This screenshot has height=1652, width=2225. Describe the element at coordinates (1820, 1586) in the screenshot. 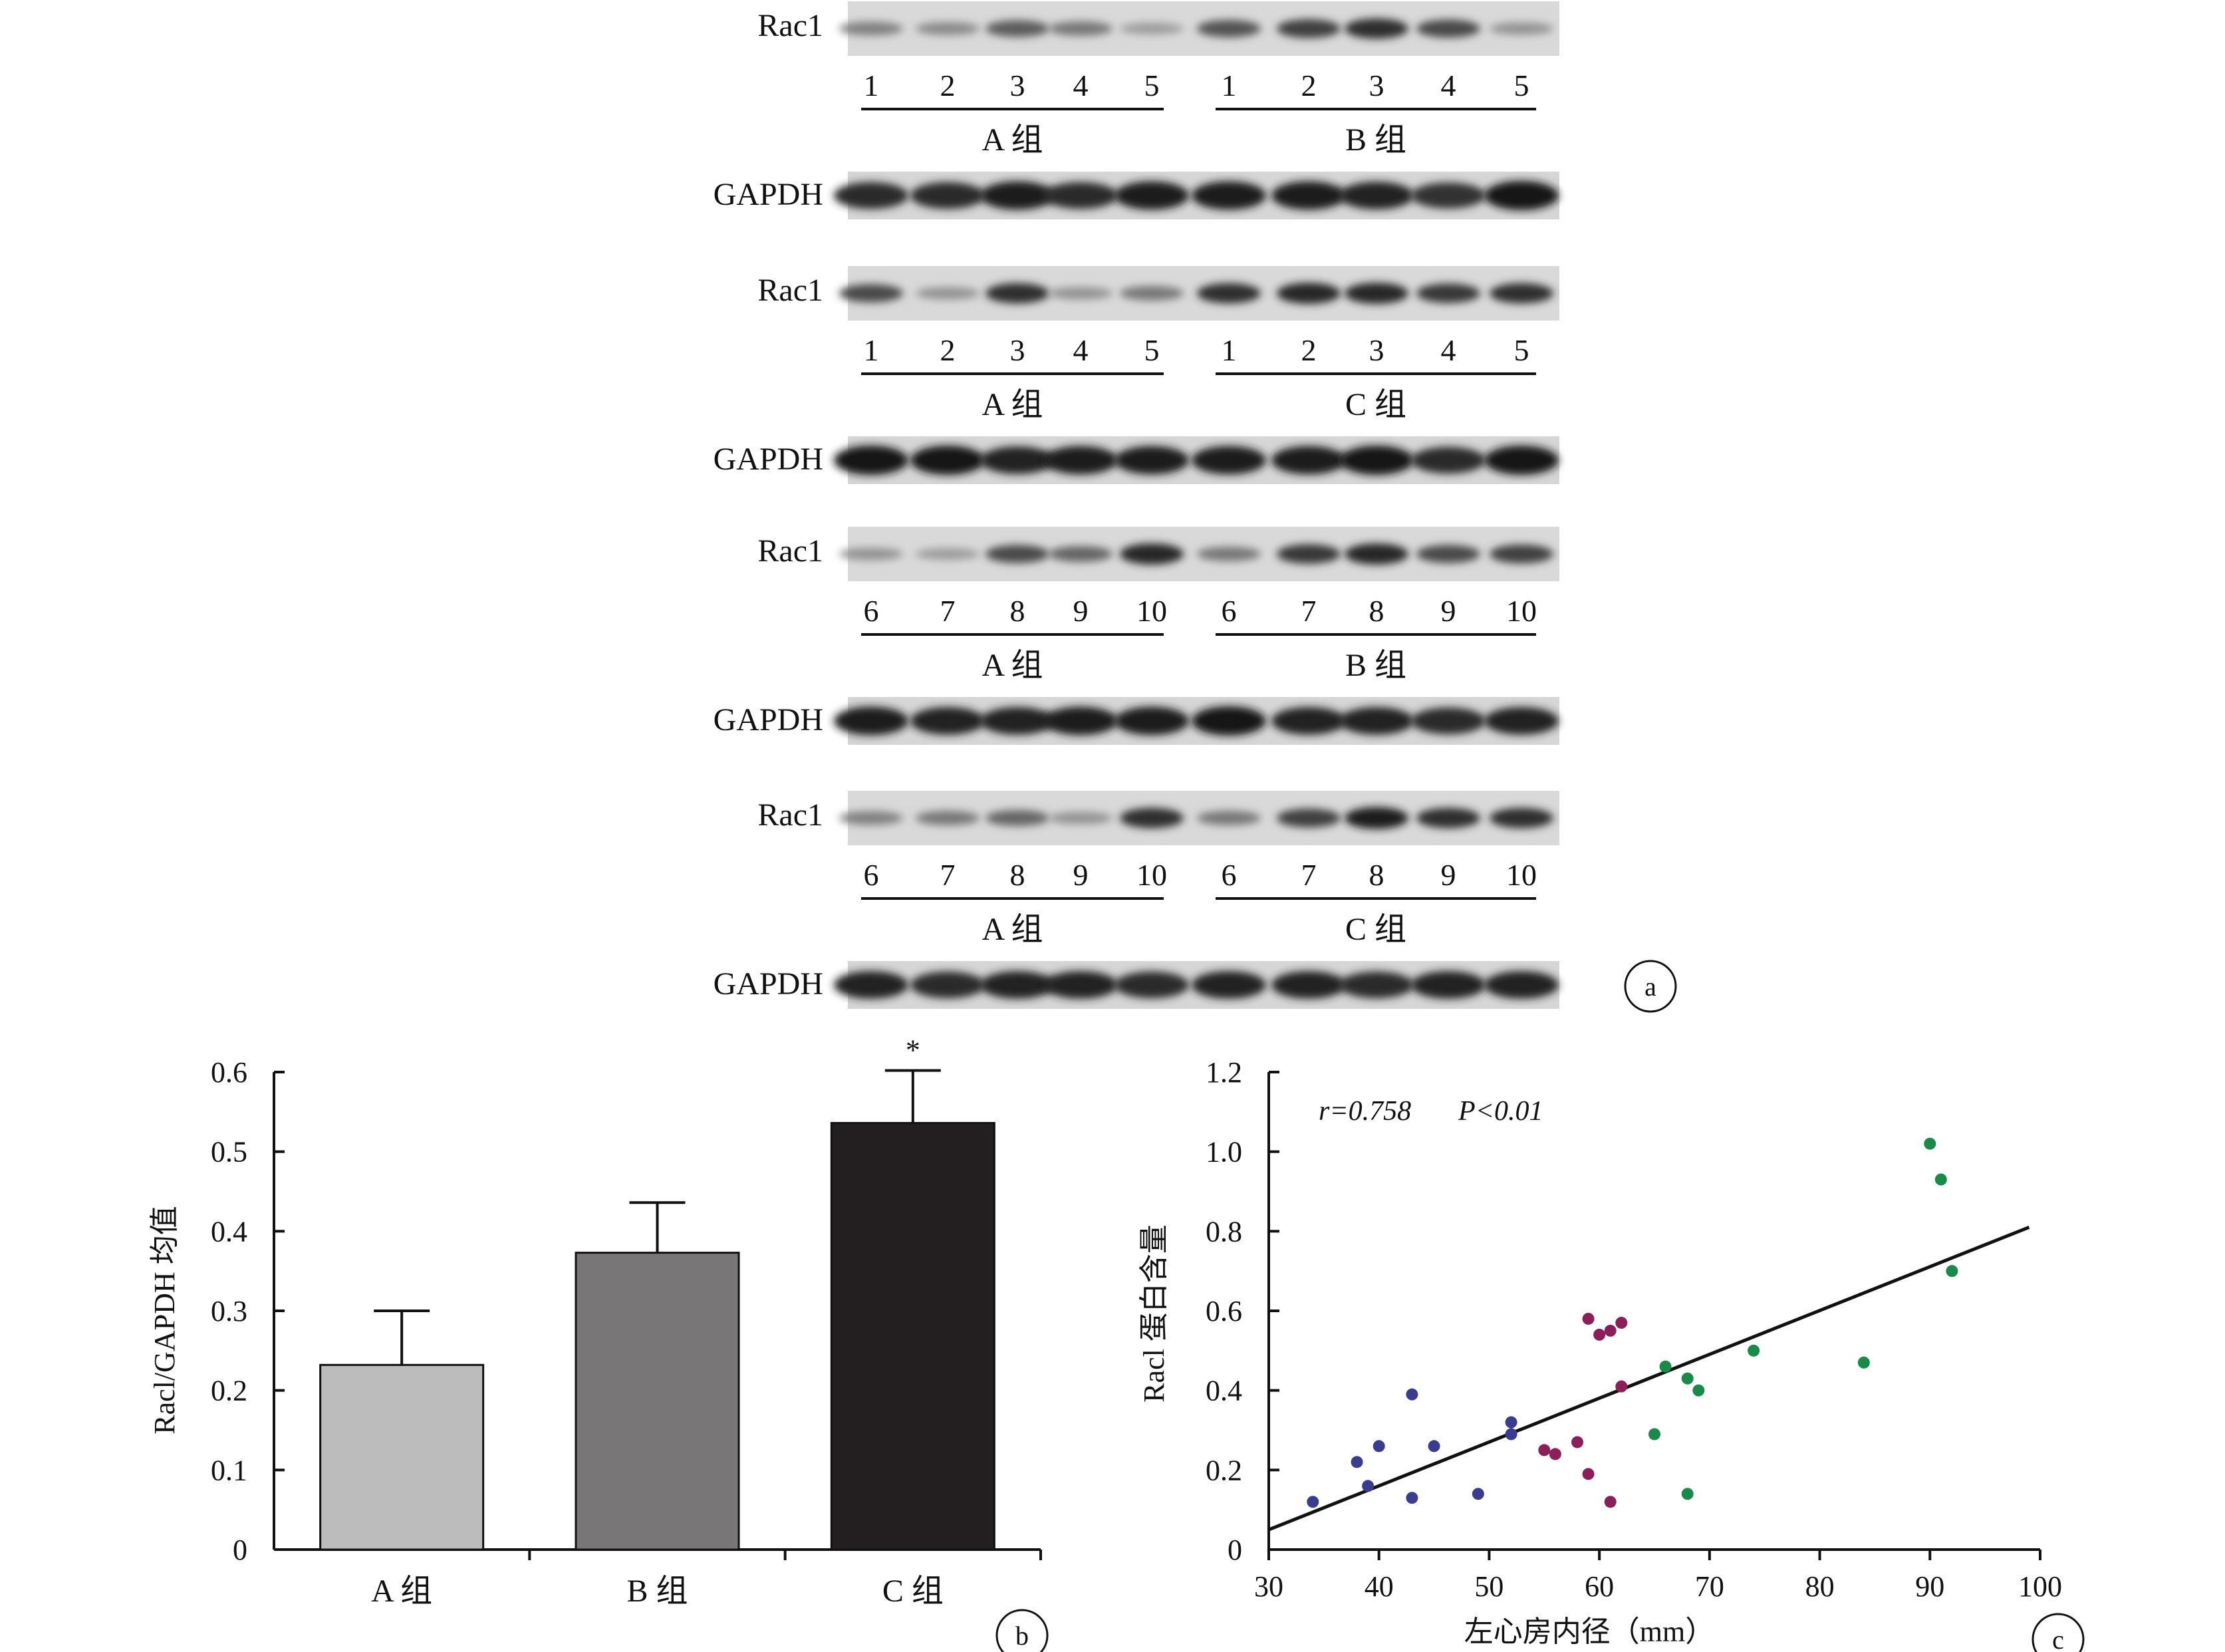

I see `scatter-x-tick-label: 80` at that location.